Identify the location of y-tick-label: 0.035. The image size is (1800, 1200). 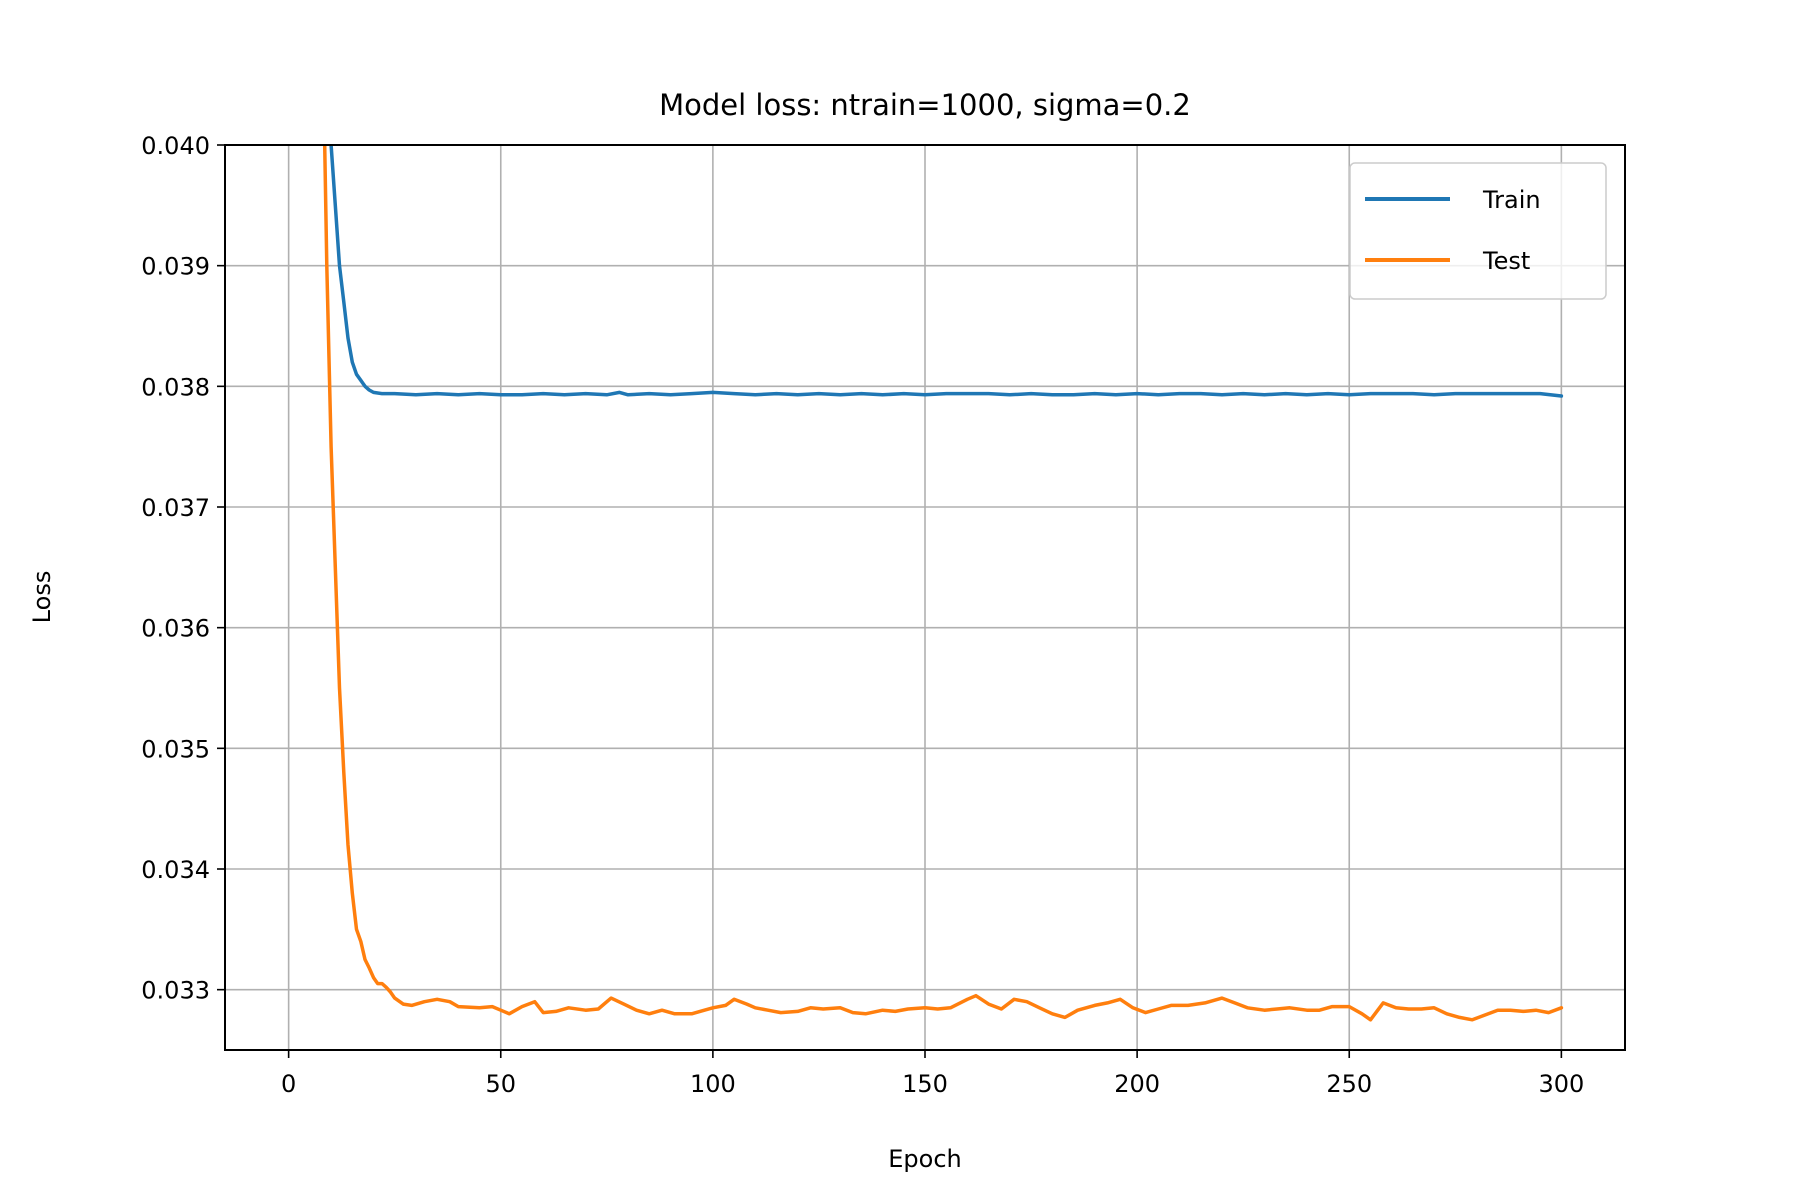
(175, 749).